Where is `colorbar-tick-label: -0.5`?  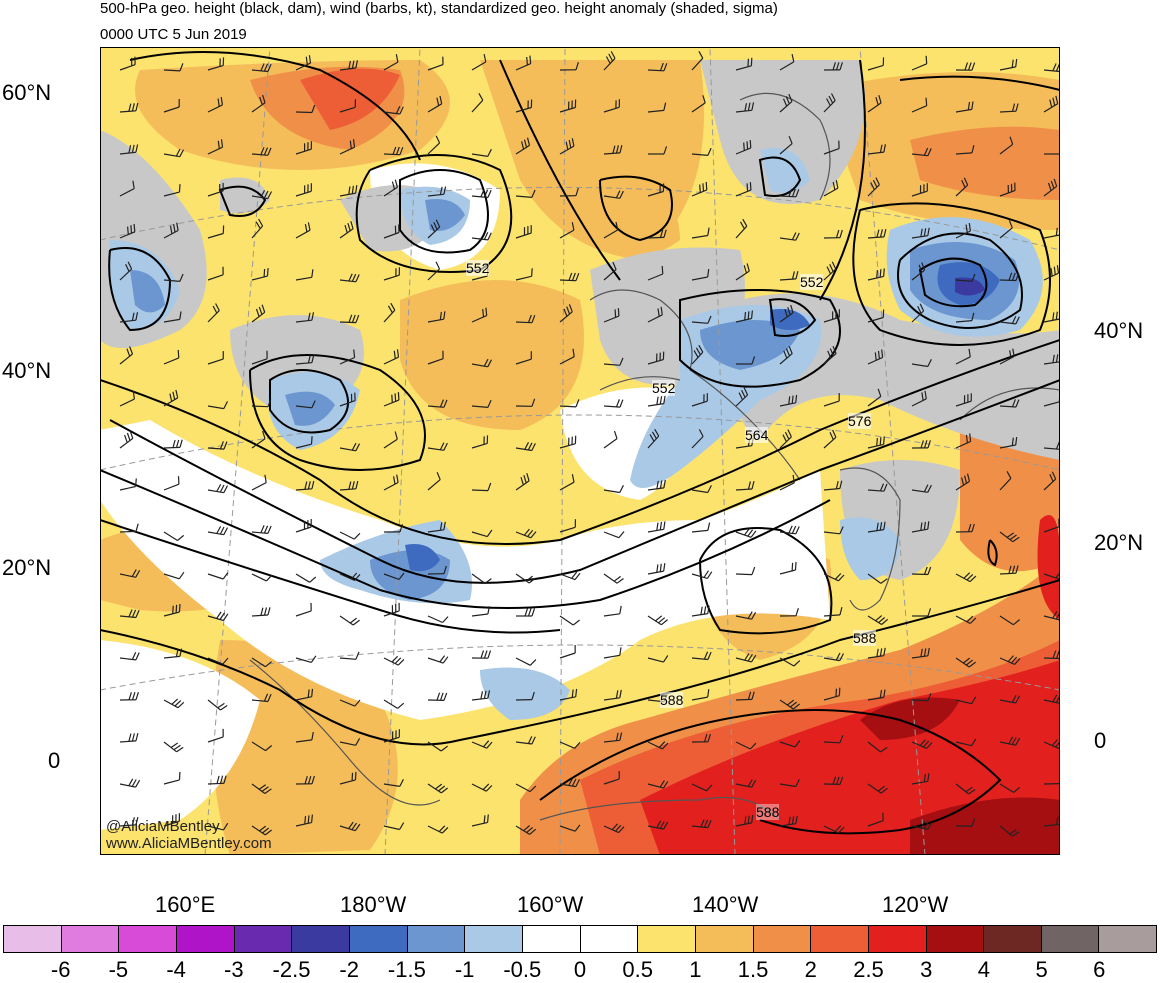 colorbar-tick-label: -0.5 is located at coordinates (522, 970).